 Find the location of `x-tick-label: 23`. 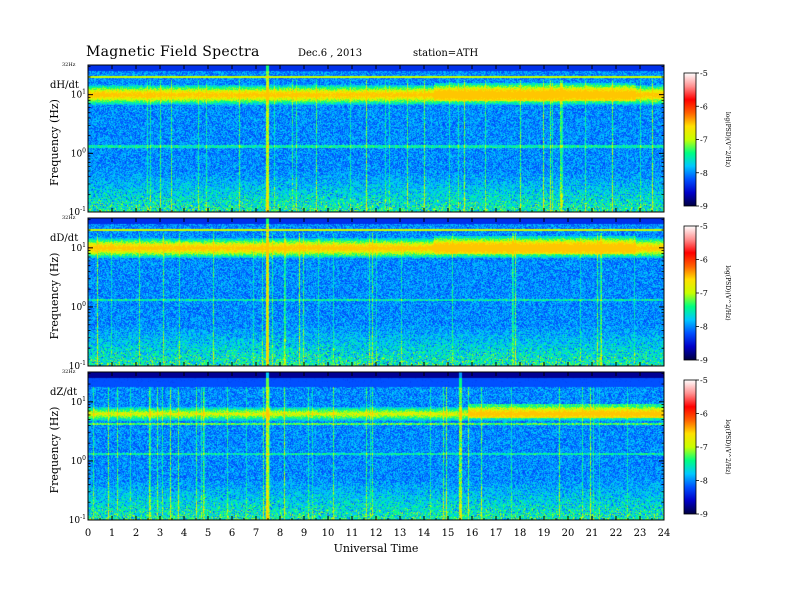

x-tick-label: 23 is located at coordinates (640, 533).